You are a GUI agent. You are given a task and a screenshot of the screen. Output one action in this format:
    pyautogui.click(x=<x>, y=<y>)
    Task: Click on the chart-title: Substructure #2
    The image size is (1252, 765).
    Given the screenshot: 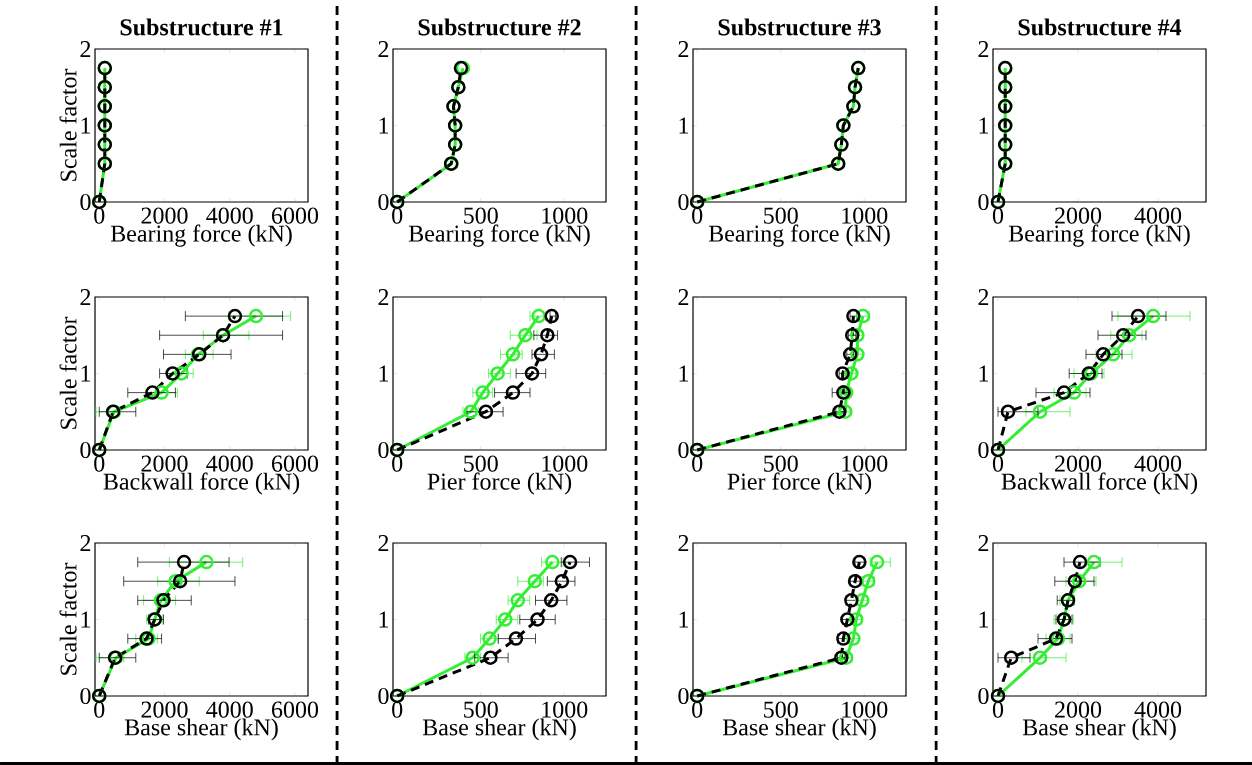 What is the action you would take?
    pyautogui.click(x=499, y=27)
    